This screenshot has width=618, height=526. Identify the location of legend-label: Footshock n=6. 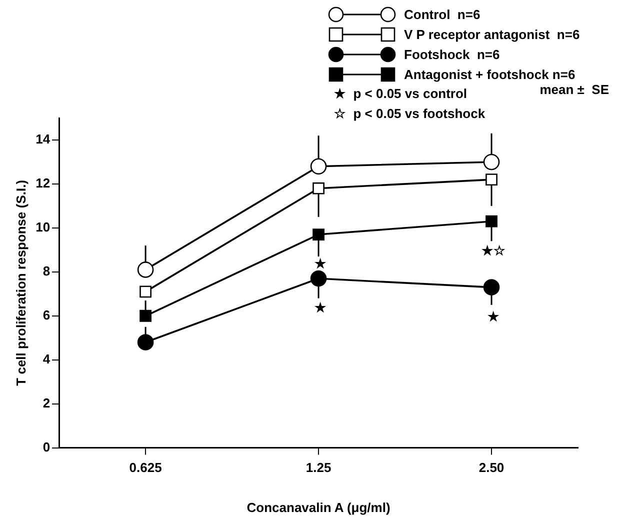
(452, 54).